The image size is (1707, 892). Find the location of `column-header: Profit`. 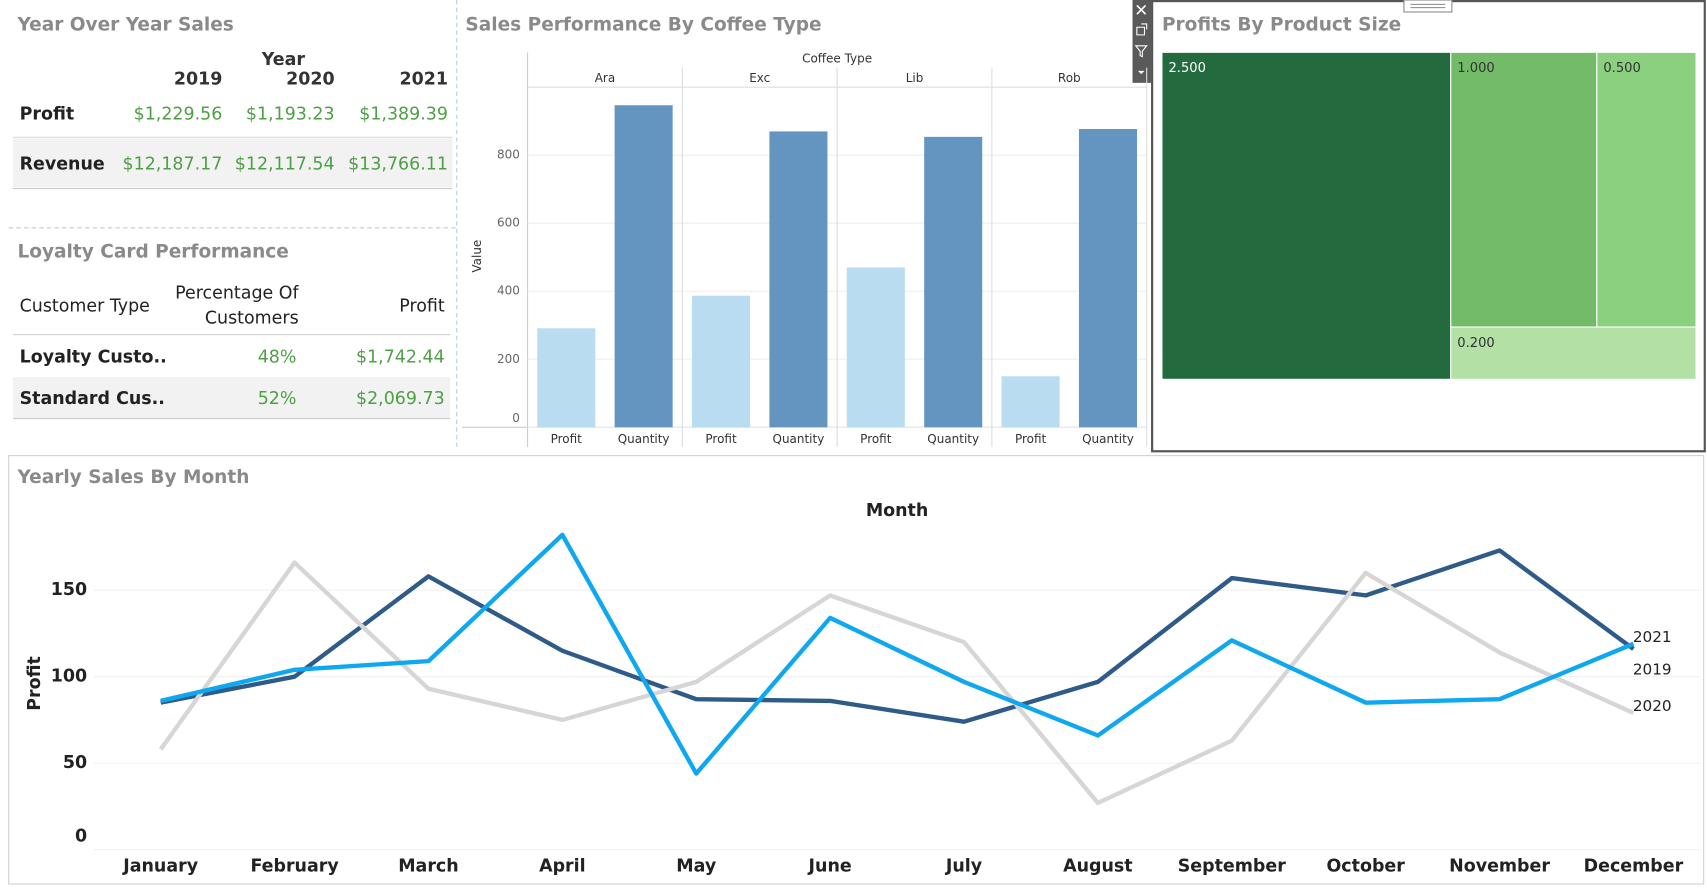

column-header: Profit is located at coordinates (422, 306).